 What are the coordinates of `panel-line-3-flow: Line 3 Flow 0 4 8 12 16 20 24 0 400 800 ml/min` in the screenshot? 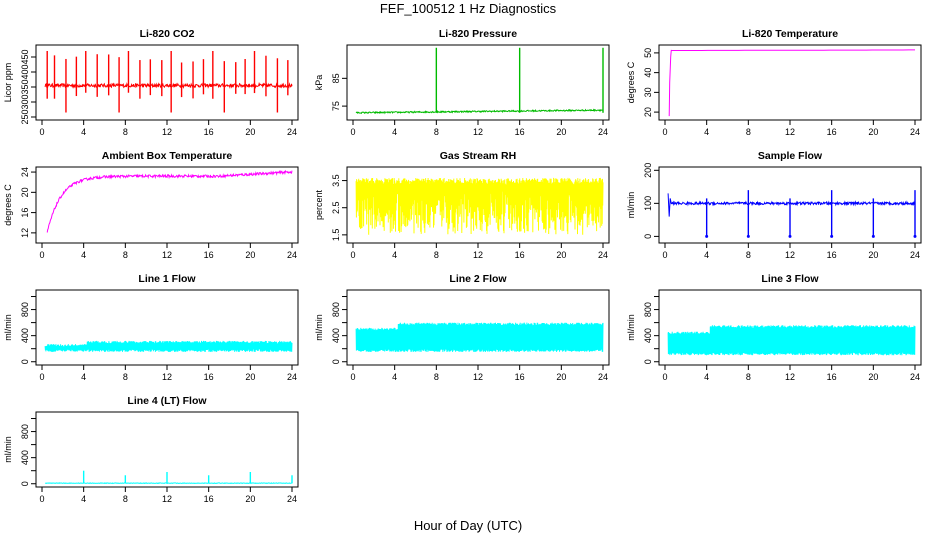 It's located at (774, 327).